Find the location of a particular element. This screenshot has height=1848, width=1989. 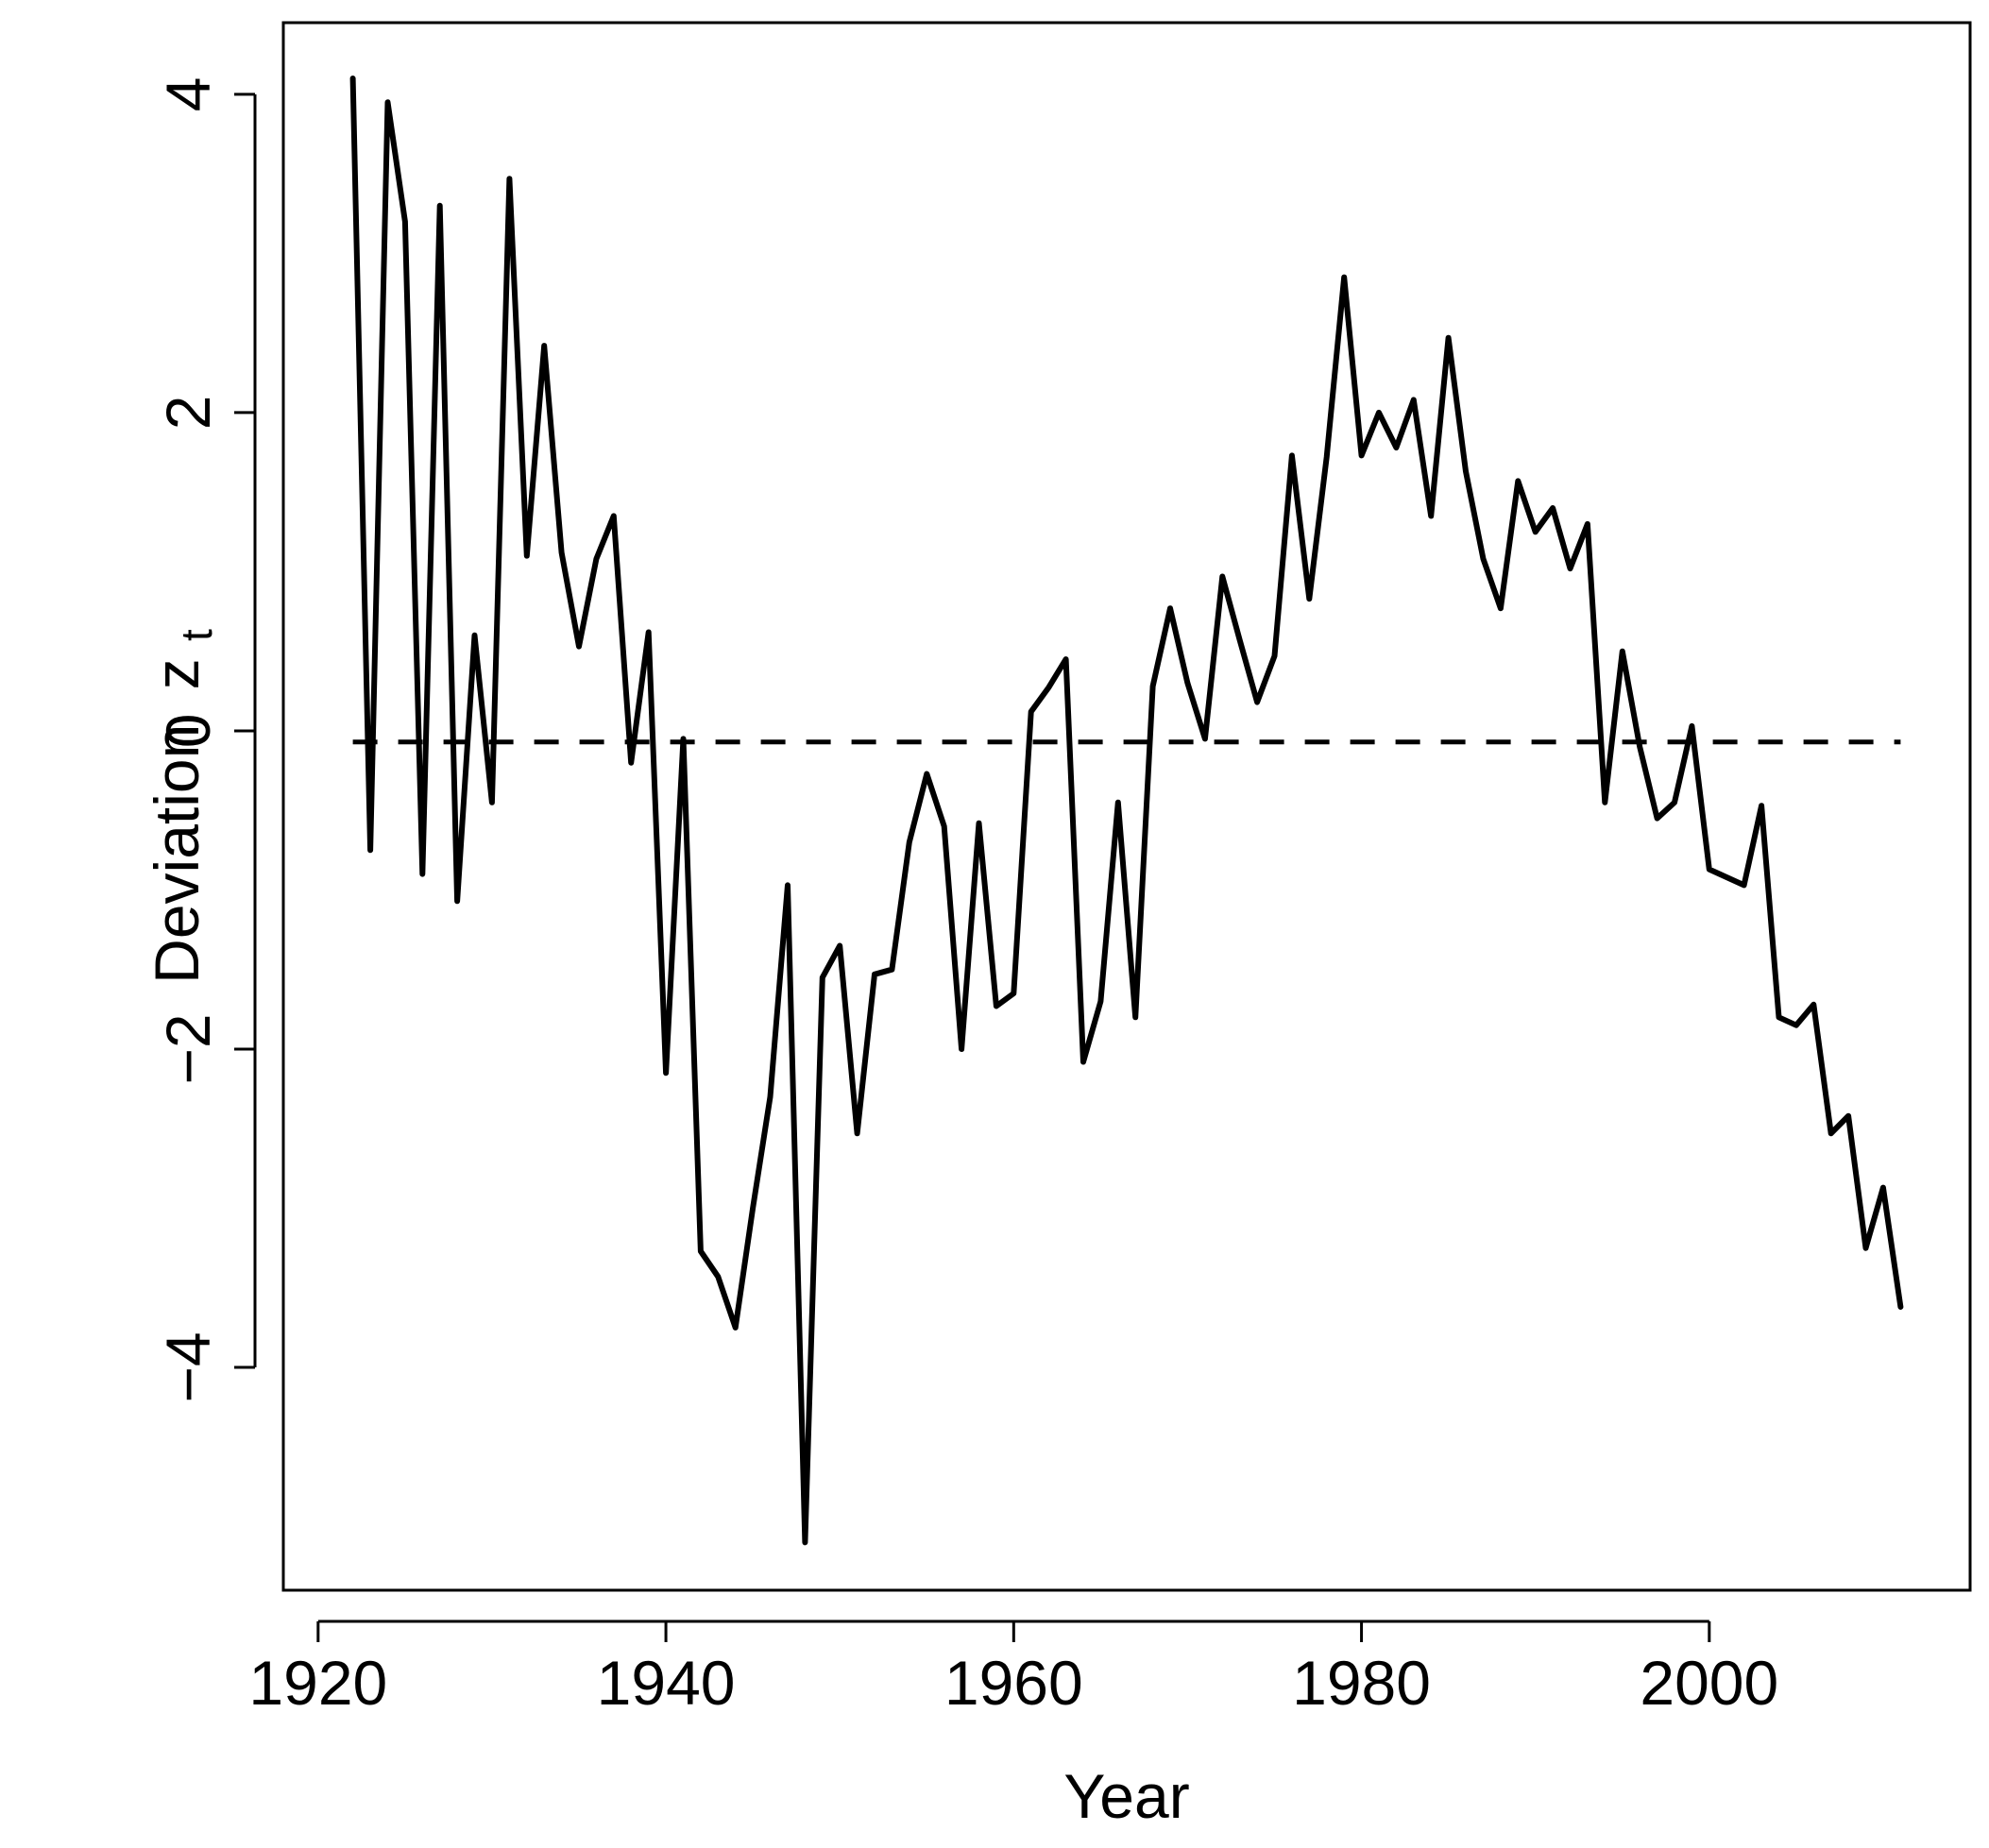

y-axis-title-symbol: z is located at coordinates (177, 673).